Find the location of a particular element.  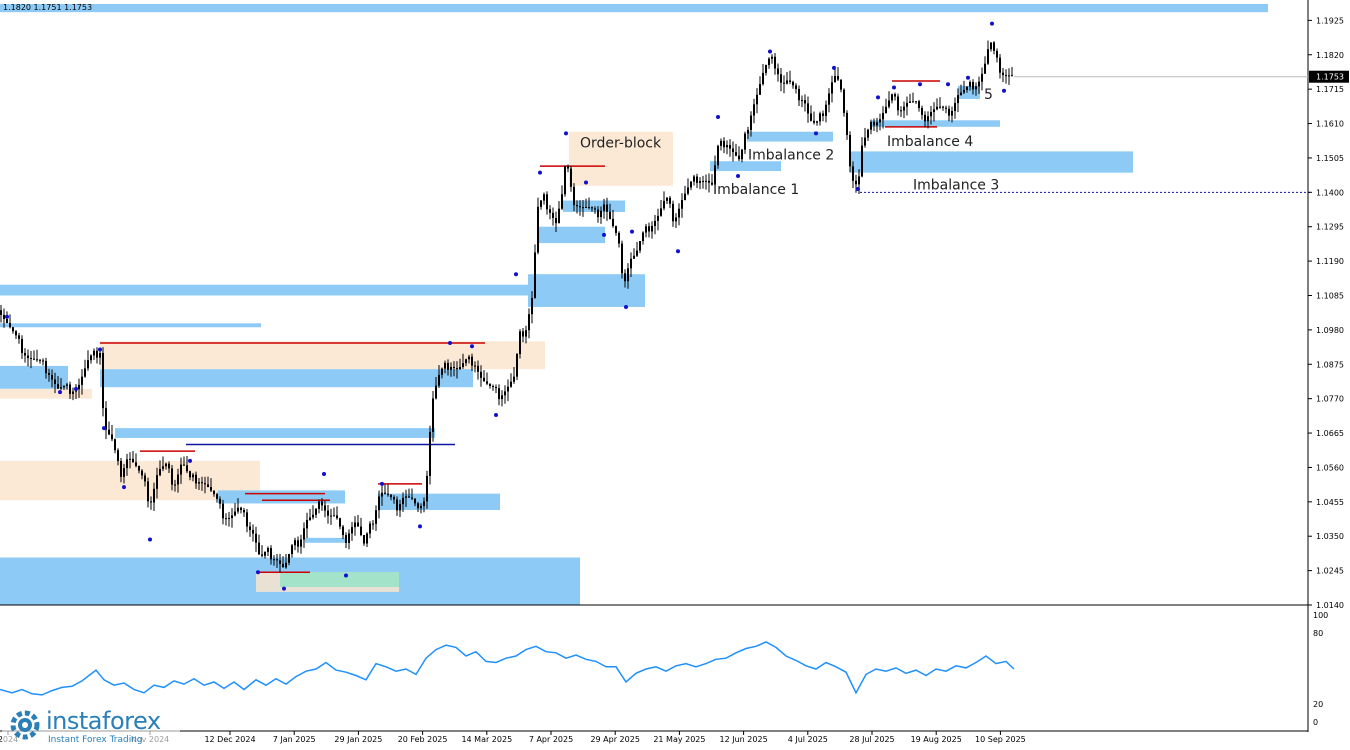

price-tick-label: 1.1400 is located at coordinates (1330, 192).